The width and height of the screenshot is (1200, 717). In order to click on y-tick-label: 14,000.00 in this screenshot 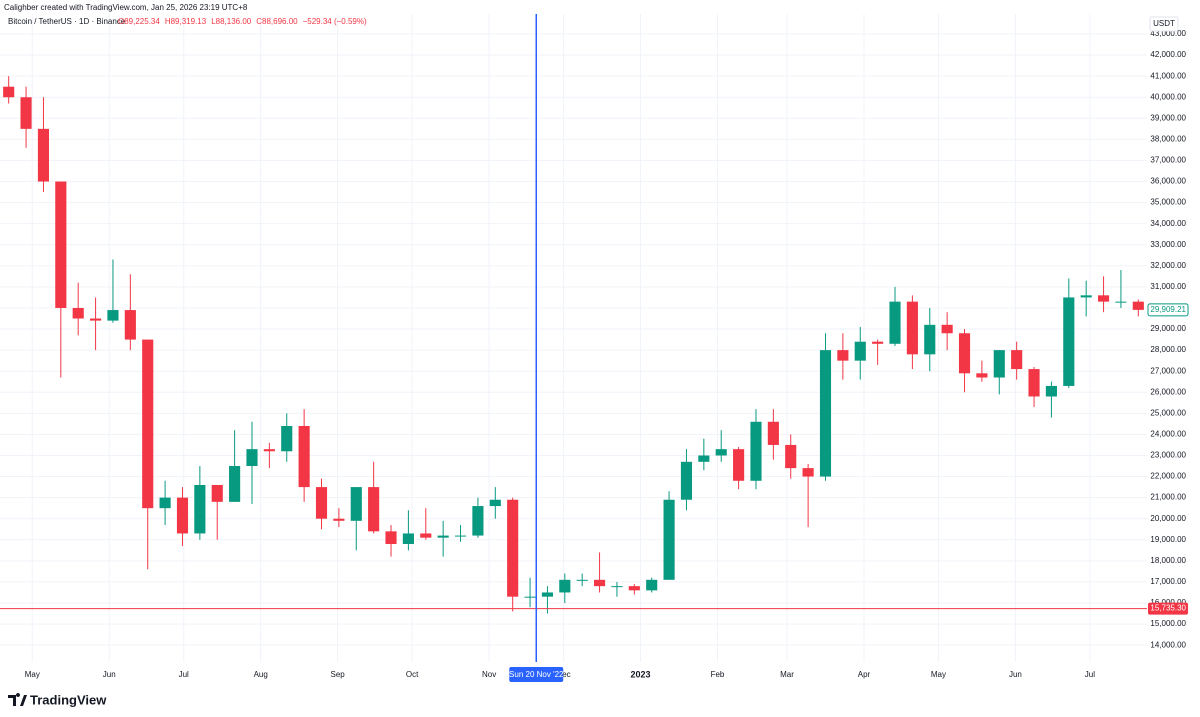, I will do `click(1168, 644)`.